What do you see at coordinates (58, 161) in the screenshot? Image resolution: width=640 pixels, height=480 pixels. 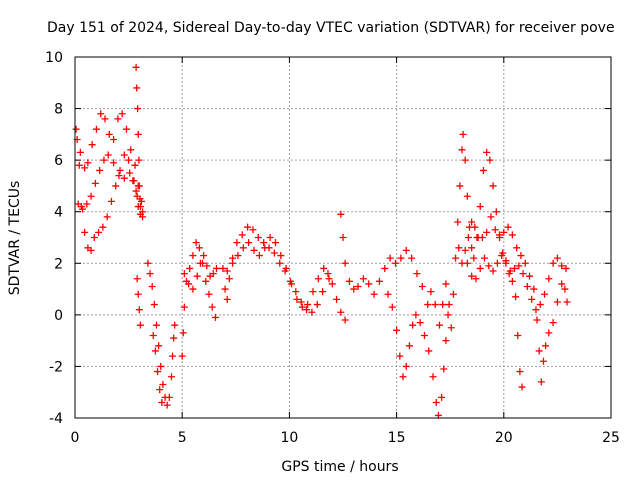 I see `y-tick-label: 6` at bounding box center [58, 161].